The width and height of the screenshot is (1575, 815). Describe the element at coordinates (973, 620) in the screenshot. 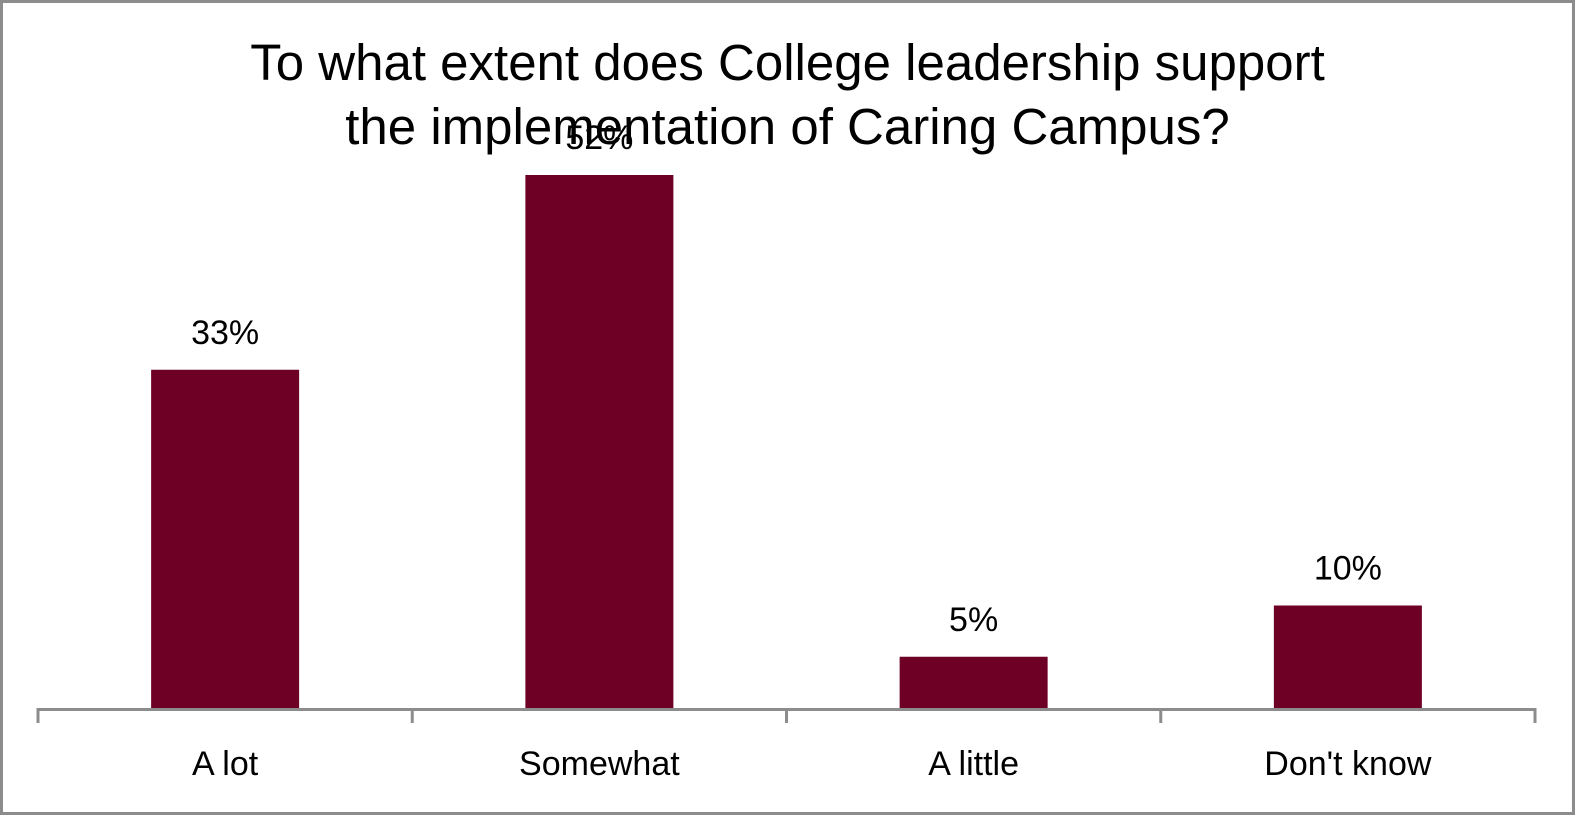

I see `data-label: 5%` at that location.